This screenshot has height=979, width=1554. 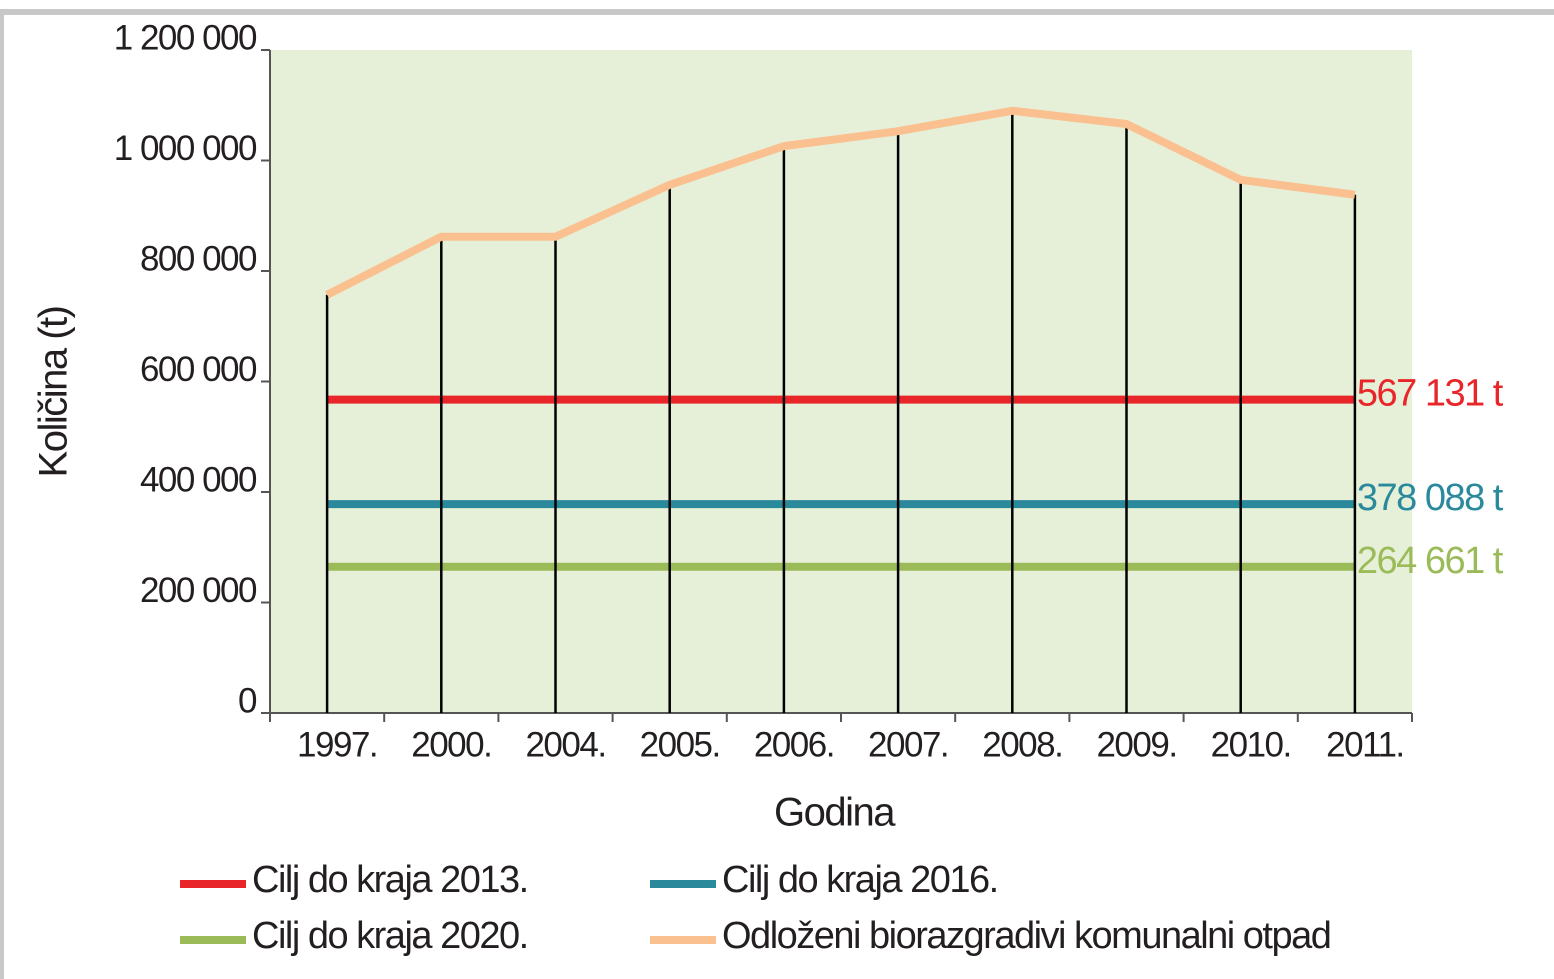 What do you see at coordinates (1251, 744) in the screenshot?
I see `x-tick-label: 2010.` at bounding box center [1251, 744].